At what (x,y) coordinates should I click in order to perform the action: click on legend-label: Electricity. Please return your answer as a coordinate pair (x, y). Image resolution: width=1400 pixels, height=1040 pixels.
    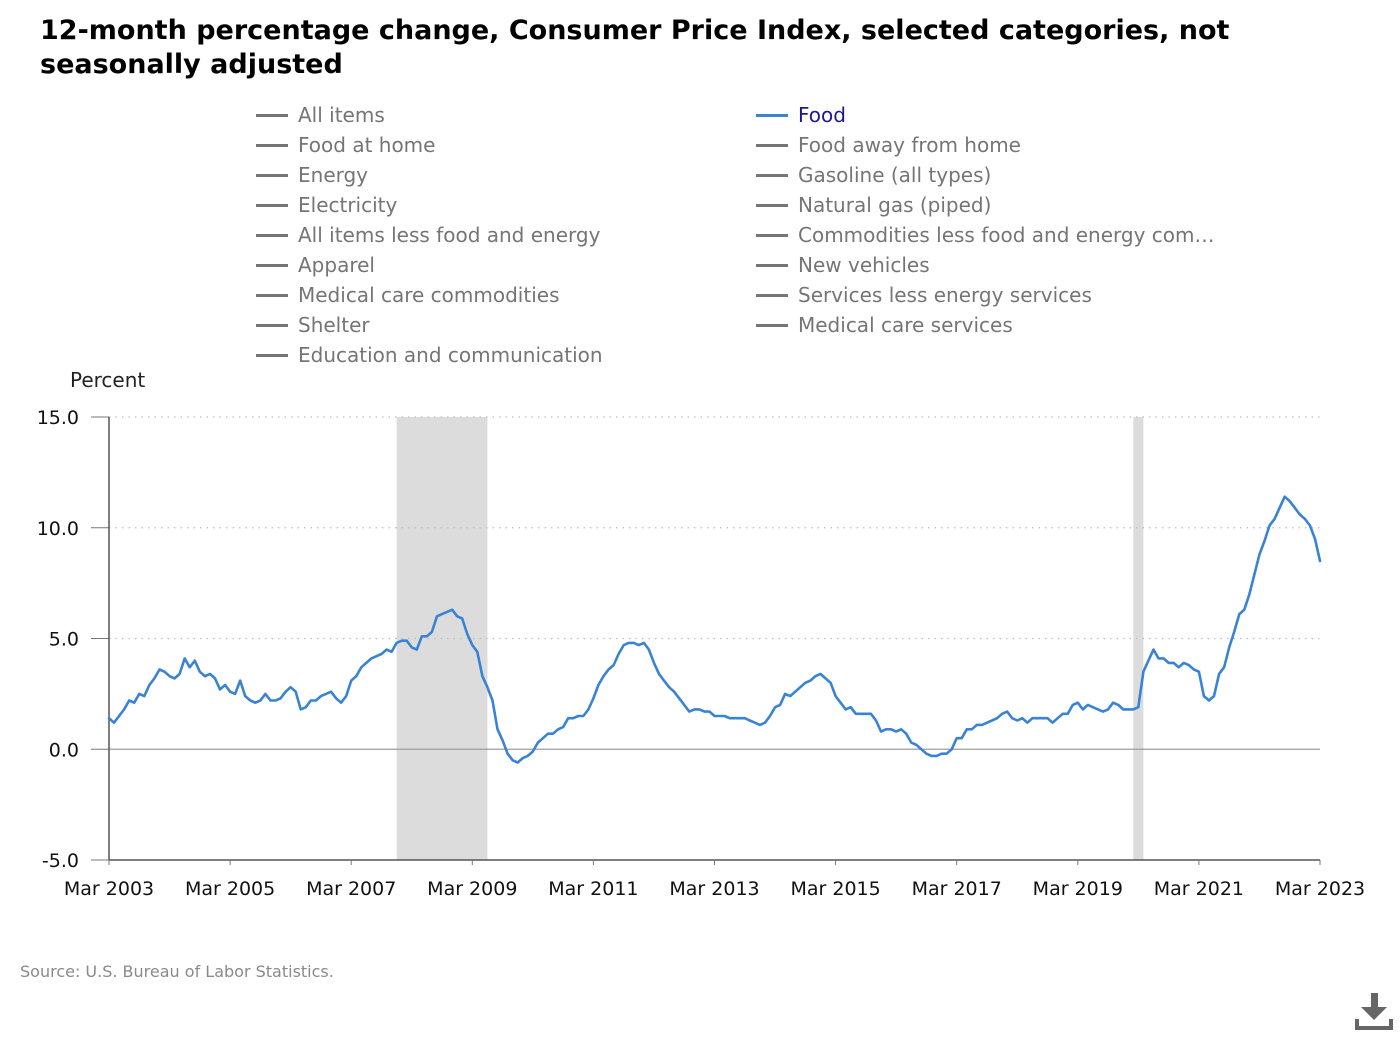
    Looking at the image, I should click on (348, 205).